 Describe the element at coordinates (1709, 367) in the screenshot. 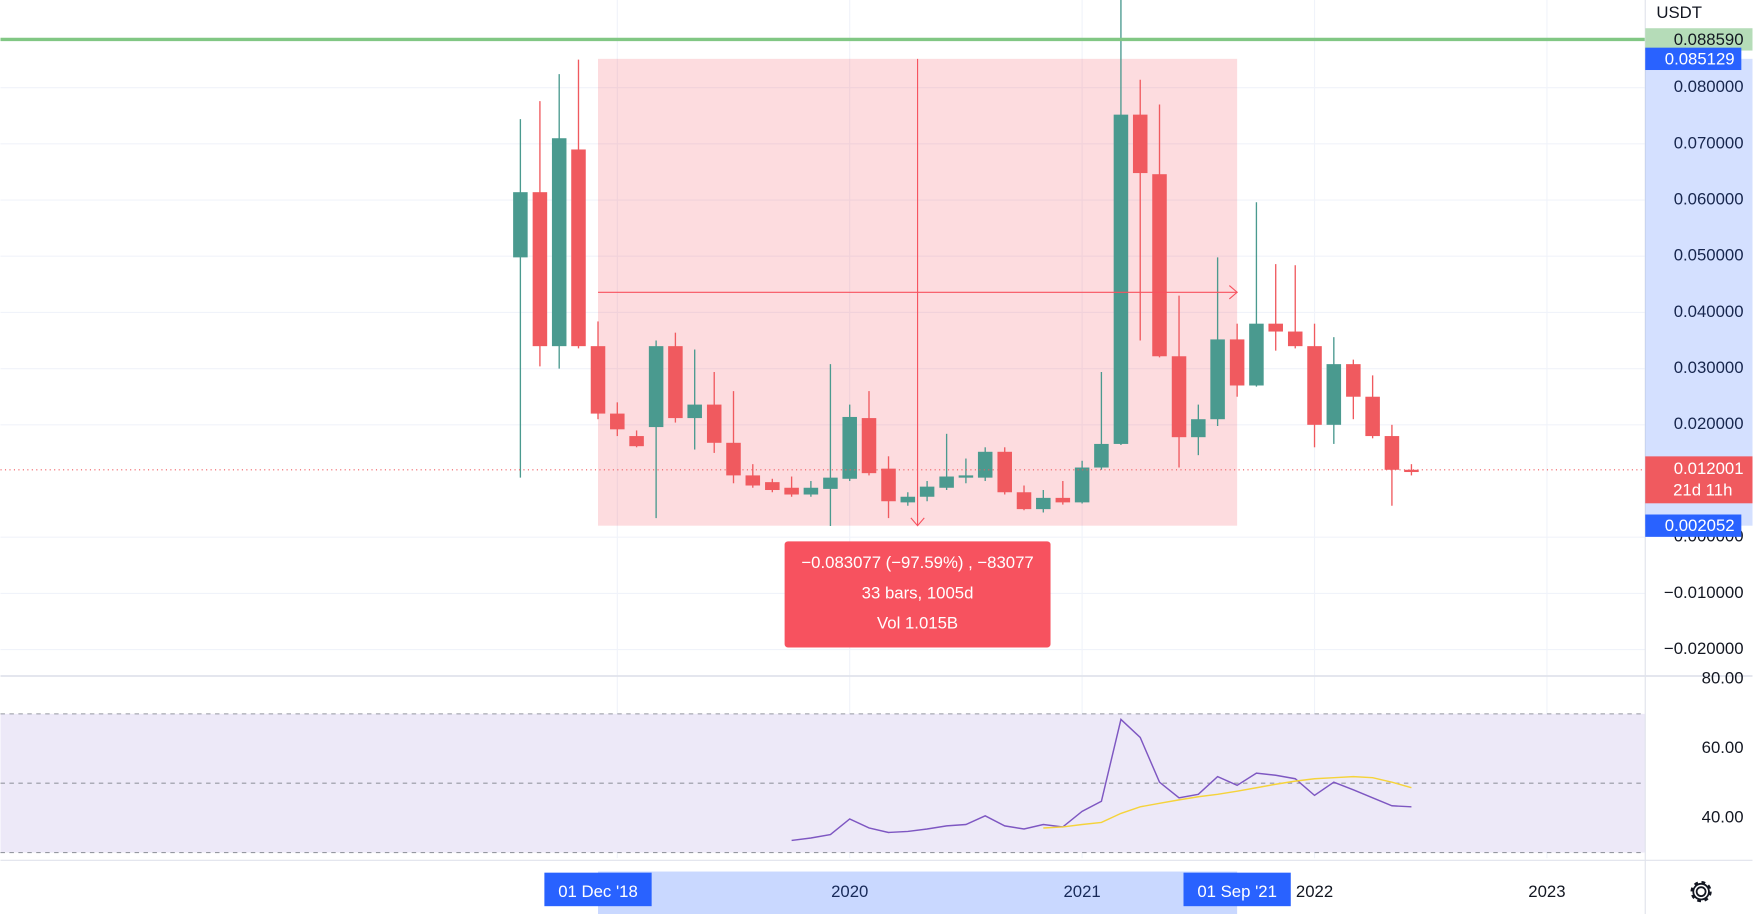

I see `y-tick-label: 0.030000` at that location.